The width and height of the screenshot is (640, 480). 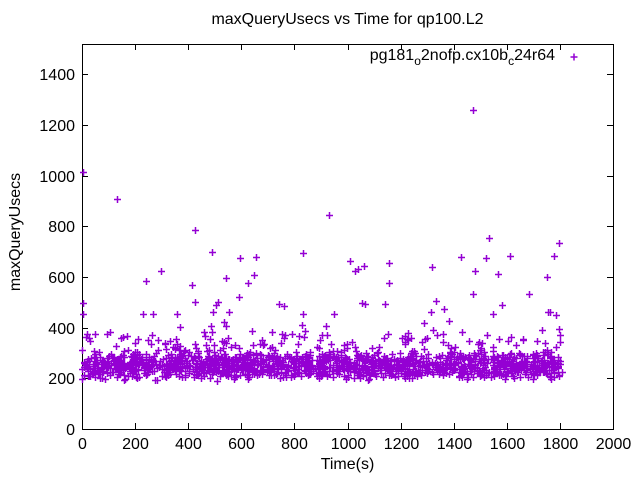 I want to click on legend-label-part: 2nofp.cx10b, so click(x=464, y=55).